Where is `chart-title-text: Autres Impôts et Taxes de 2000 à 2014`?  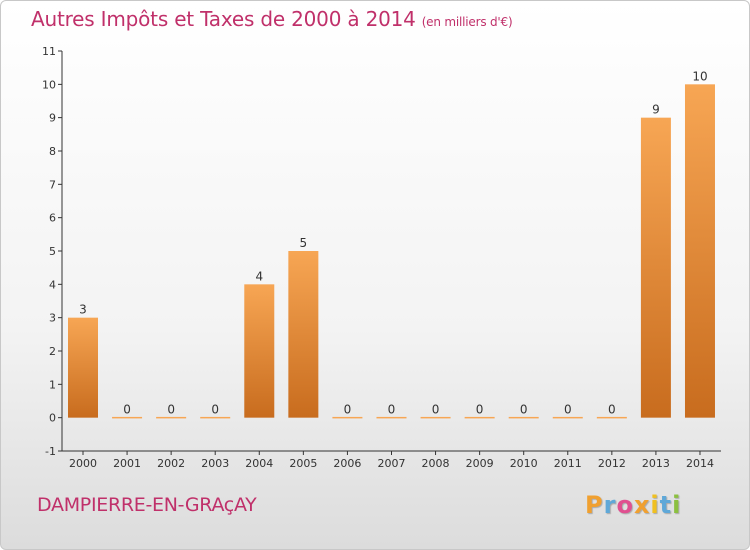
chart-title-text: Autres Impôts et Taxes de 2000 à 2014 is located at coordinates (223, 19).